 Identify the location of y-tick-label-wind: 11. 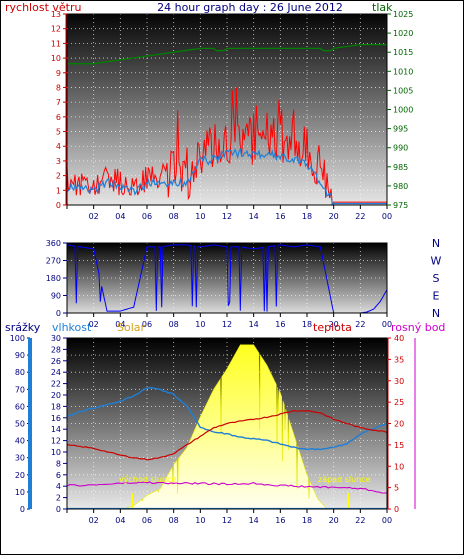
(56, 43).